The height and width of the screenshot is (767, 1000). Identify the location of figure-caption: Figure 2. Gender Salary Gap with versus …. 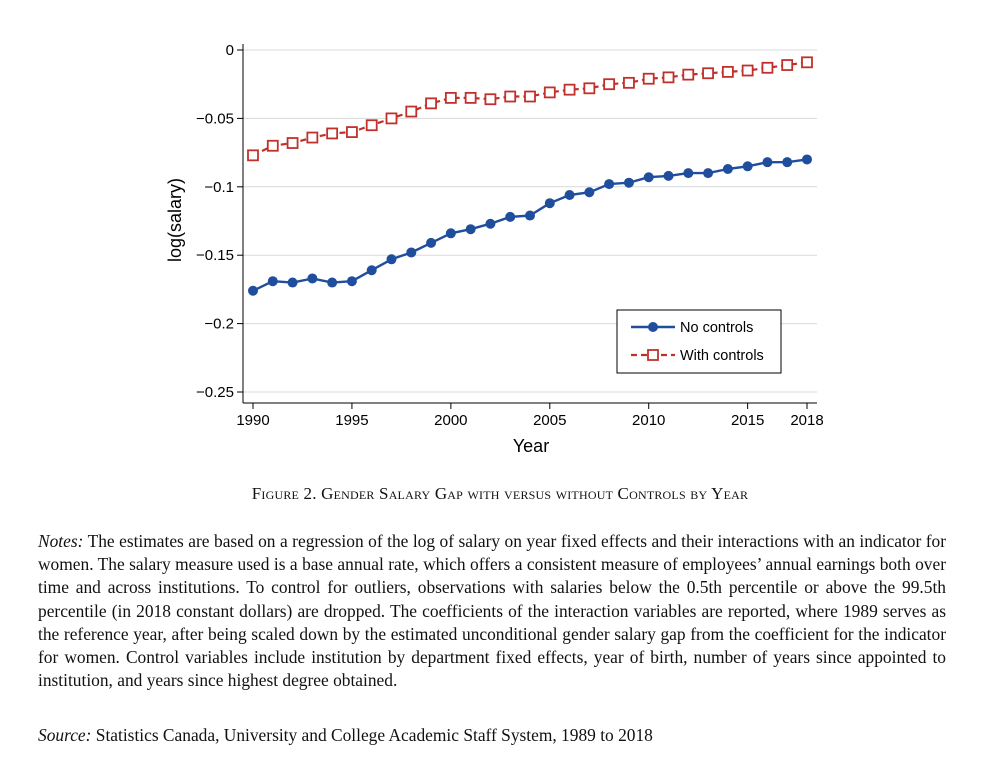
(500, 493).